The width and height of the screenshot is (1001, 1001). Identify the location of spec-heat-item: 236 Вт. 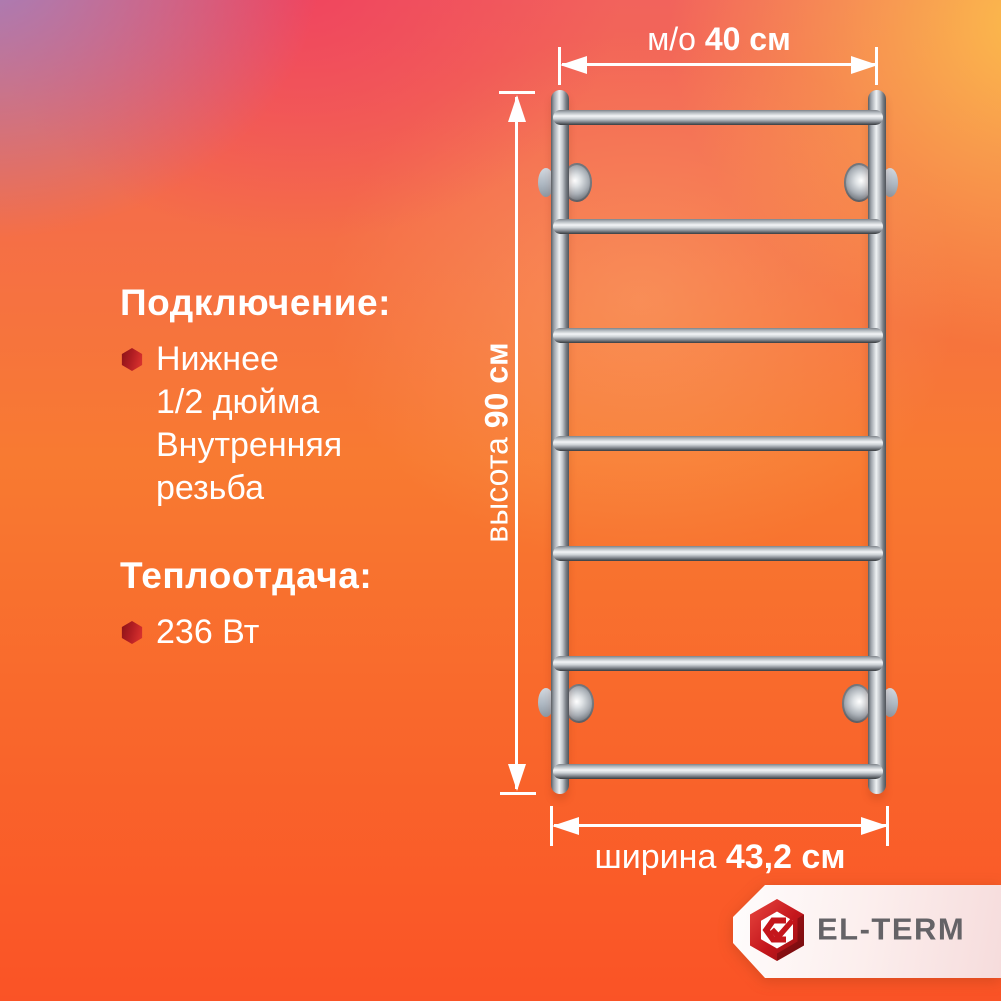
(246, 632).